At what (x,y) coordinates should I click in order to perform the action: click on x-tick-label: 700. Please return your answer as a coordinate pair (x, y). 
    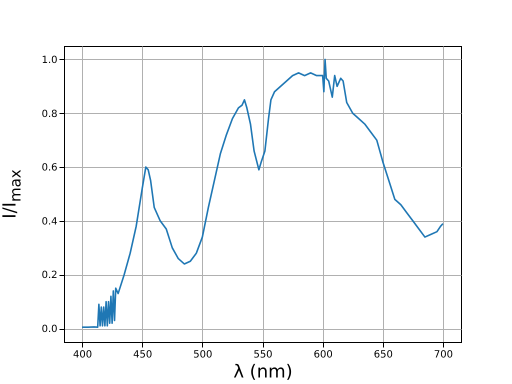
    Looking at the image, I should click on (443, 355).